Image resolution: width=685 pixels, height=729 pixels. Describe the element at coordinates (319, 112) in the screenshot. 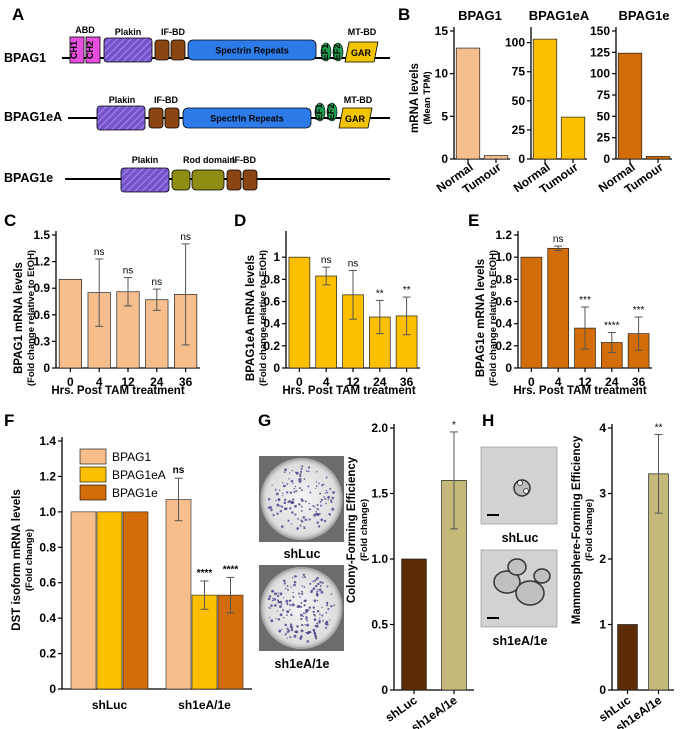

I see `domain-label-ef1: EF1` at that location.